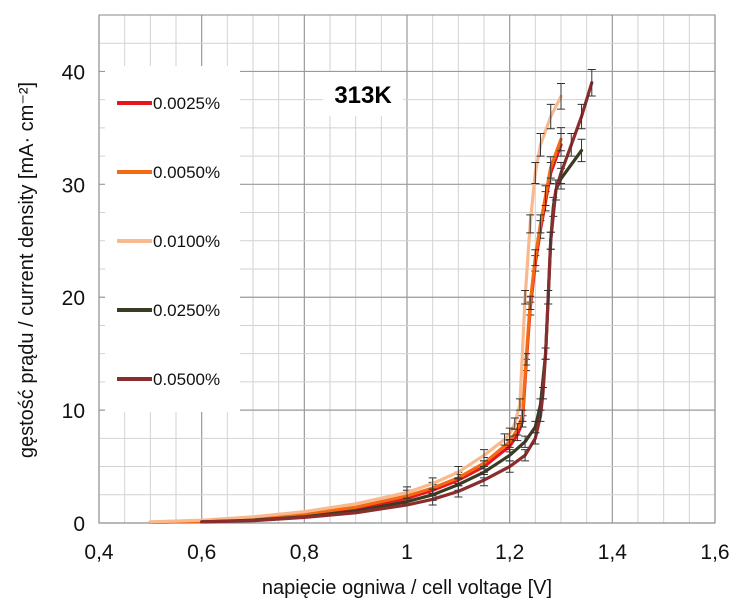 The image size is (736, 608). I want to click on y-tick-label: 40, so click(73, 72).